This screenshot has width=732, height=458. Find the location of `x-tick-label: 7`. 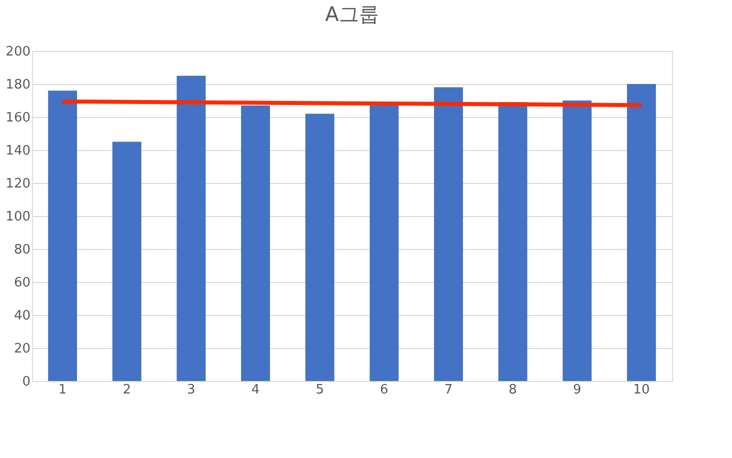

x-tick-label: 7 is located at coordinates (448, 390).